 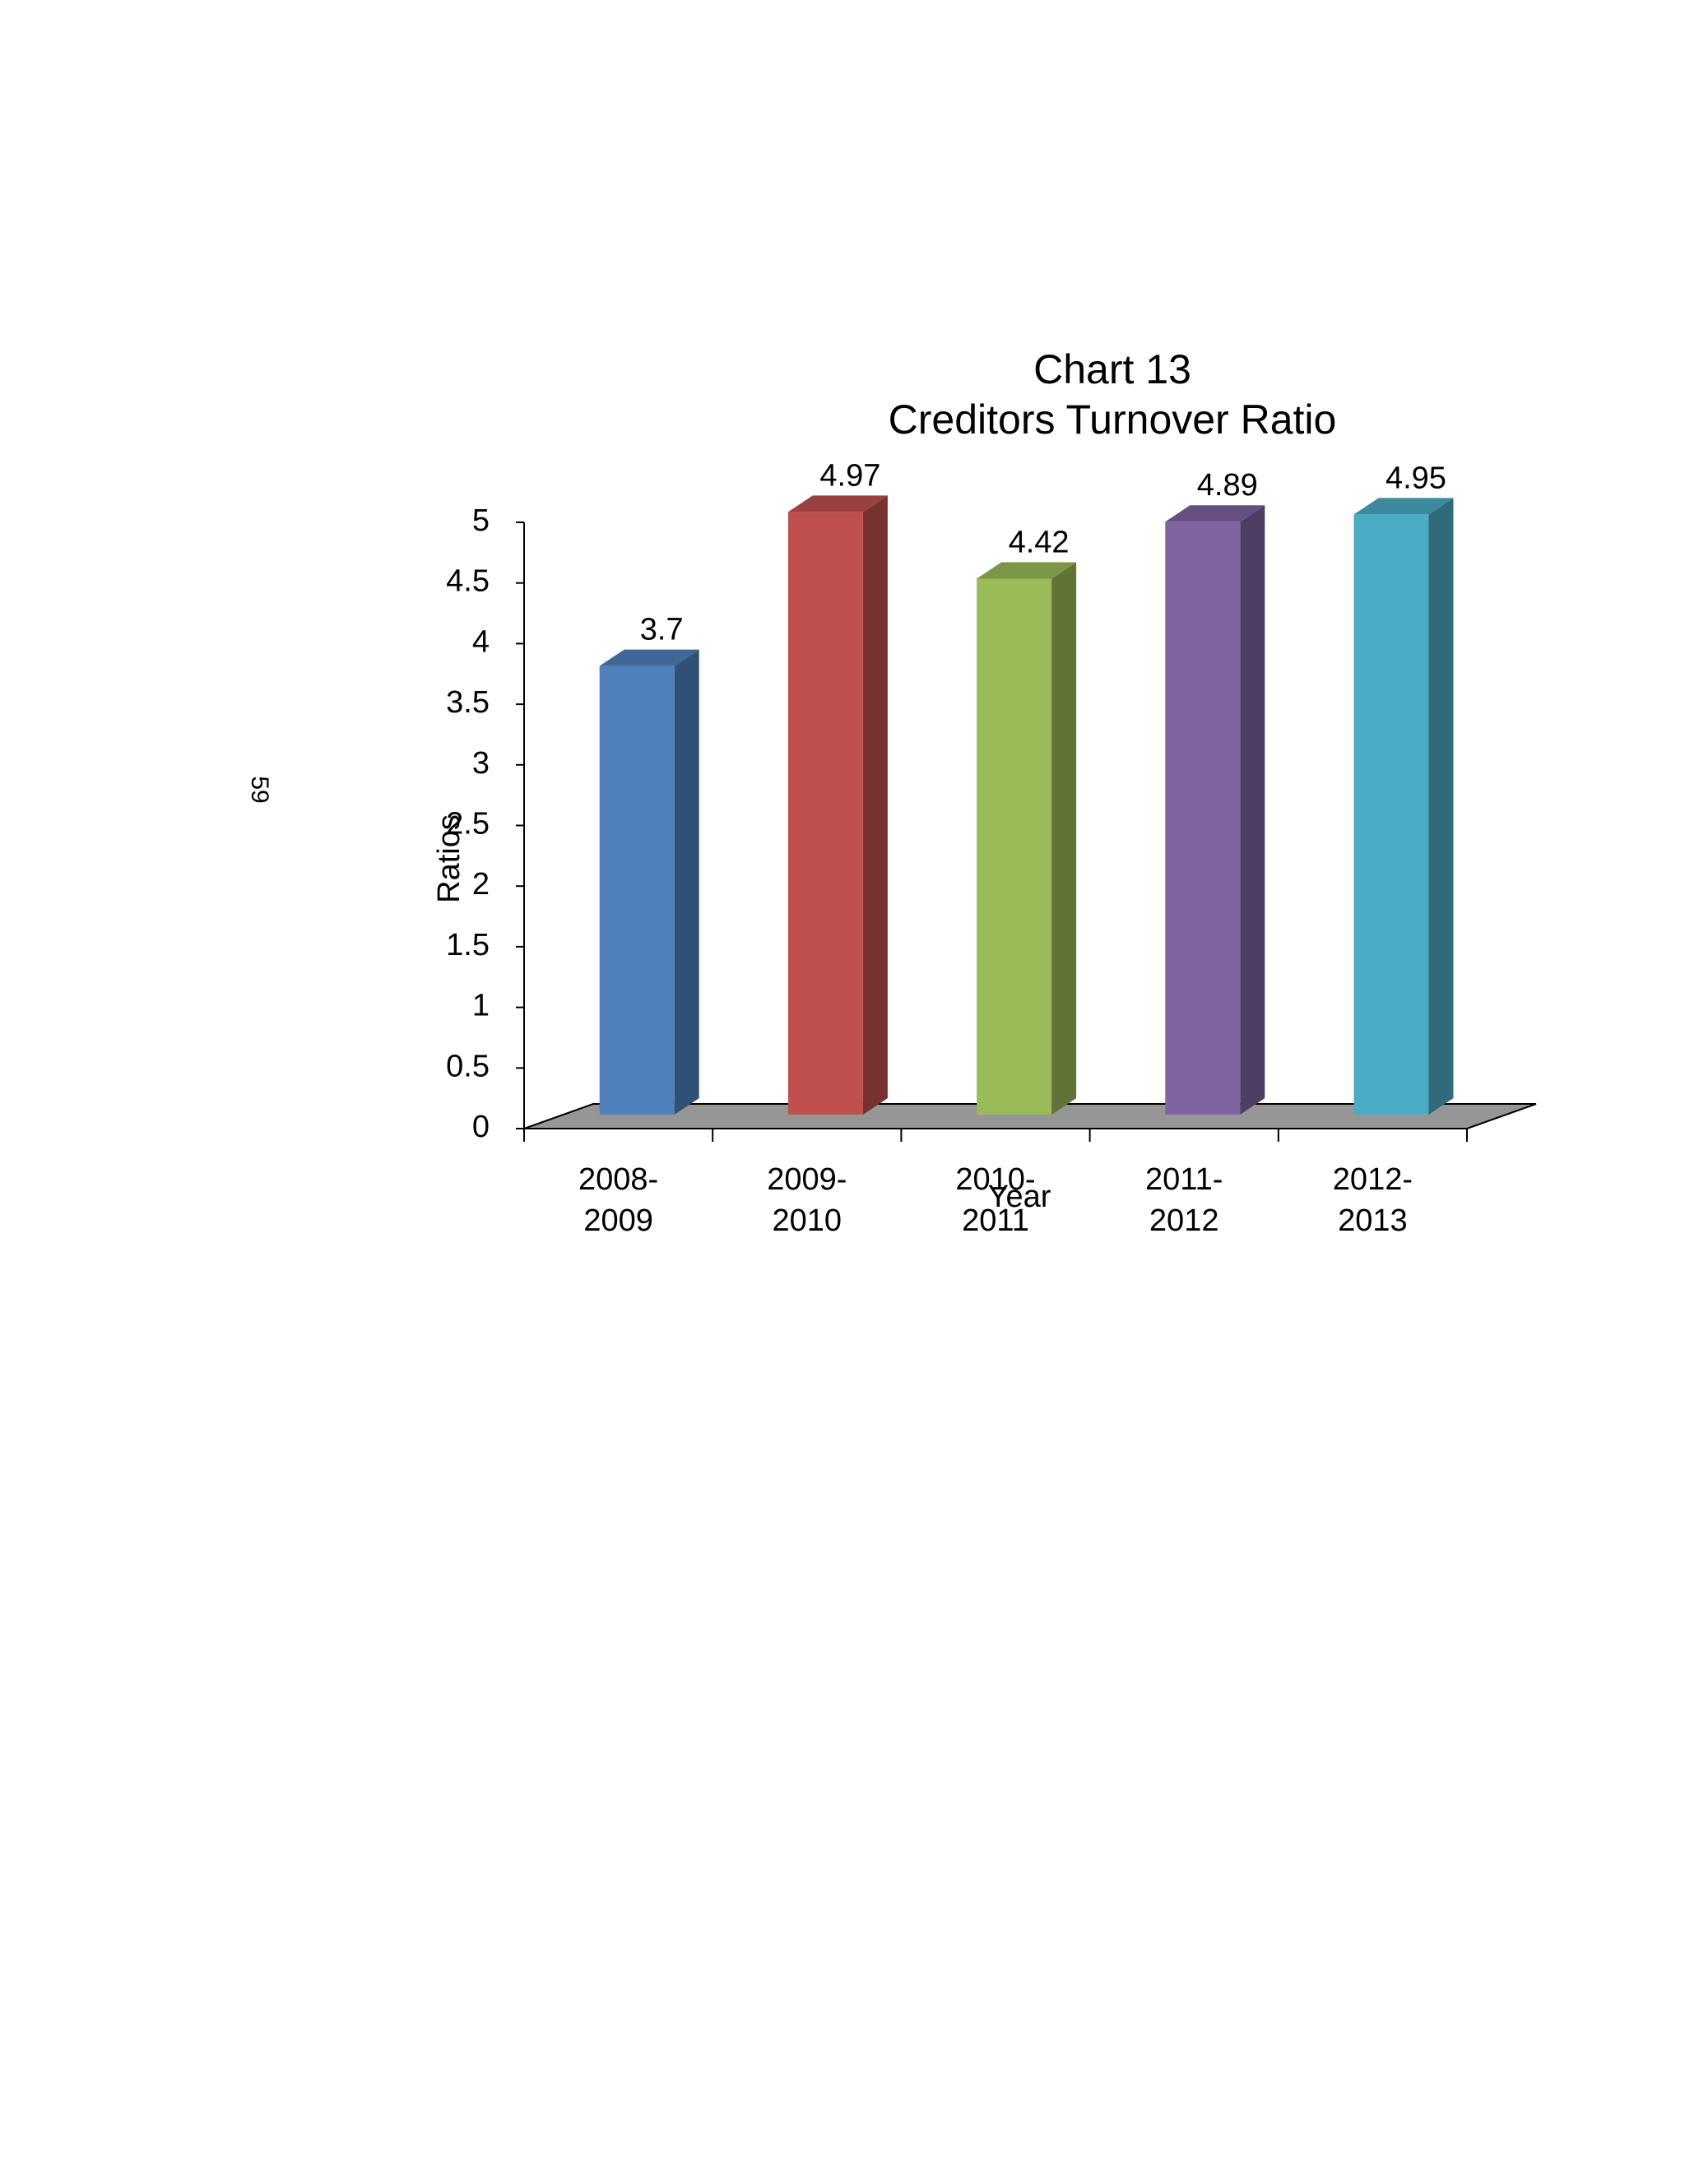 What do you see at coordinates (481, 1127) in the screenshot?
I see `y-tick-label: 0` at bounding box center [481, 1127].